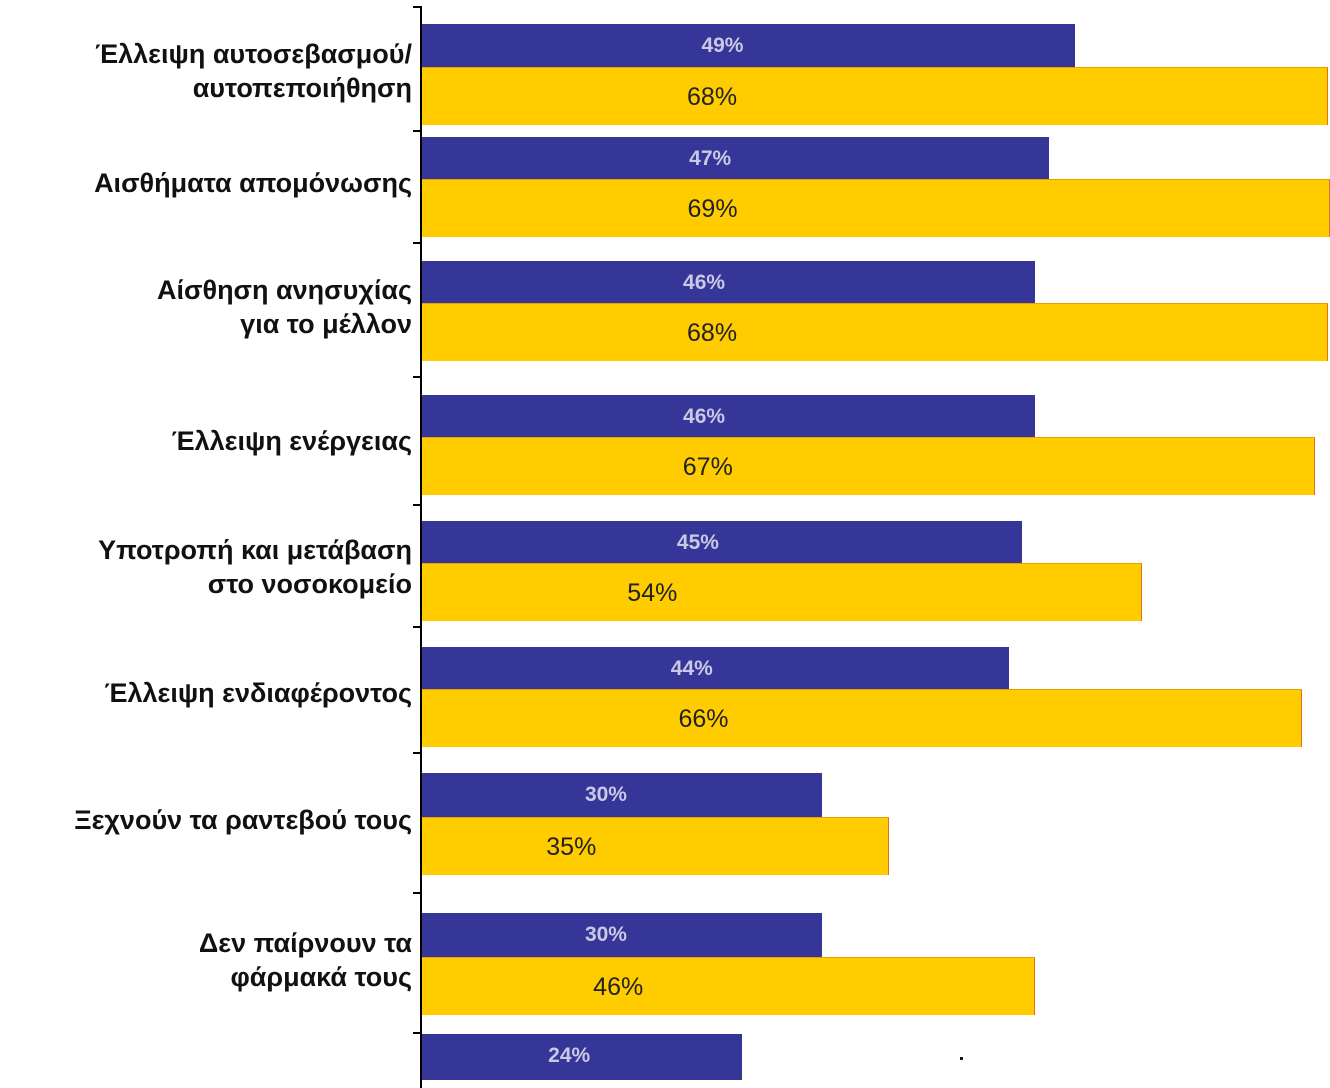 Image resolution: width=1330 pixels, height=1088 pixels. Describe the element at coordinates (305, 960) in the screenshot. I see `category-label: Δεν παίρνουν τα φάρμακά τους` at that location.